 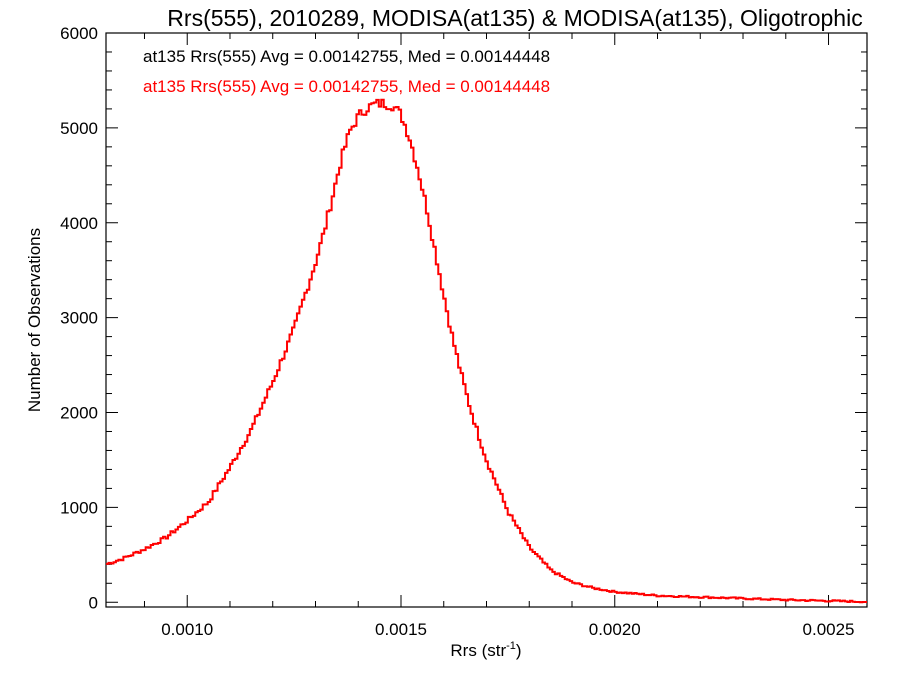 I want to click on y-tick-label: 4000, so click(x=79, y=223).